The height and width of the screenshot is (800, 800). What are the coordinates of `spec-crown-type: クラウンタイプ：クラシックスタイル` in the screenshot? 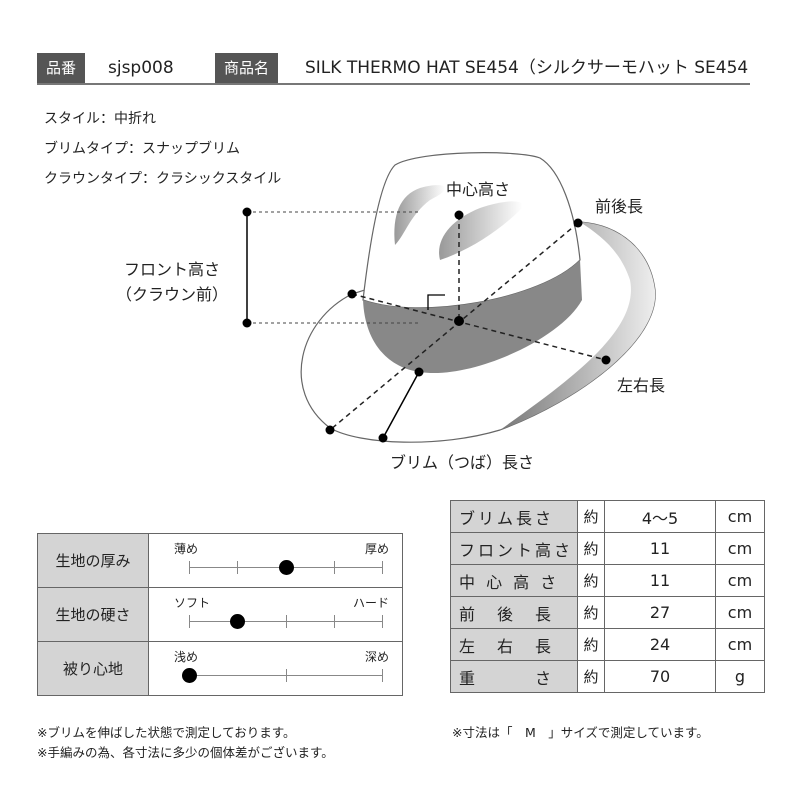 It's located at (163, 179).